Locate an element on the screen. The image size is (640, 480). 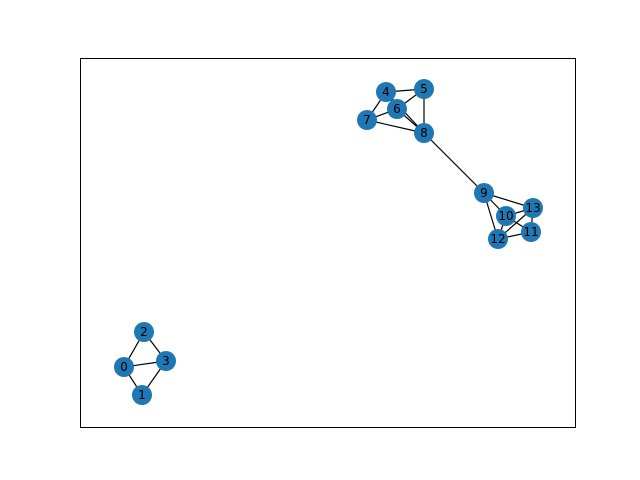
node-label: 12 is located at coordinates (497, 239).